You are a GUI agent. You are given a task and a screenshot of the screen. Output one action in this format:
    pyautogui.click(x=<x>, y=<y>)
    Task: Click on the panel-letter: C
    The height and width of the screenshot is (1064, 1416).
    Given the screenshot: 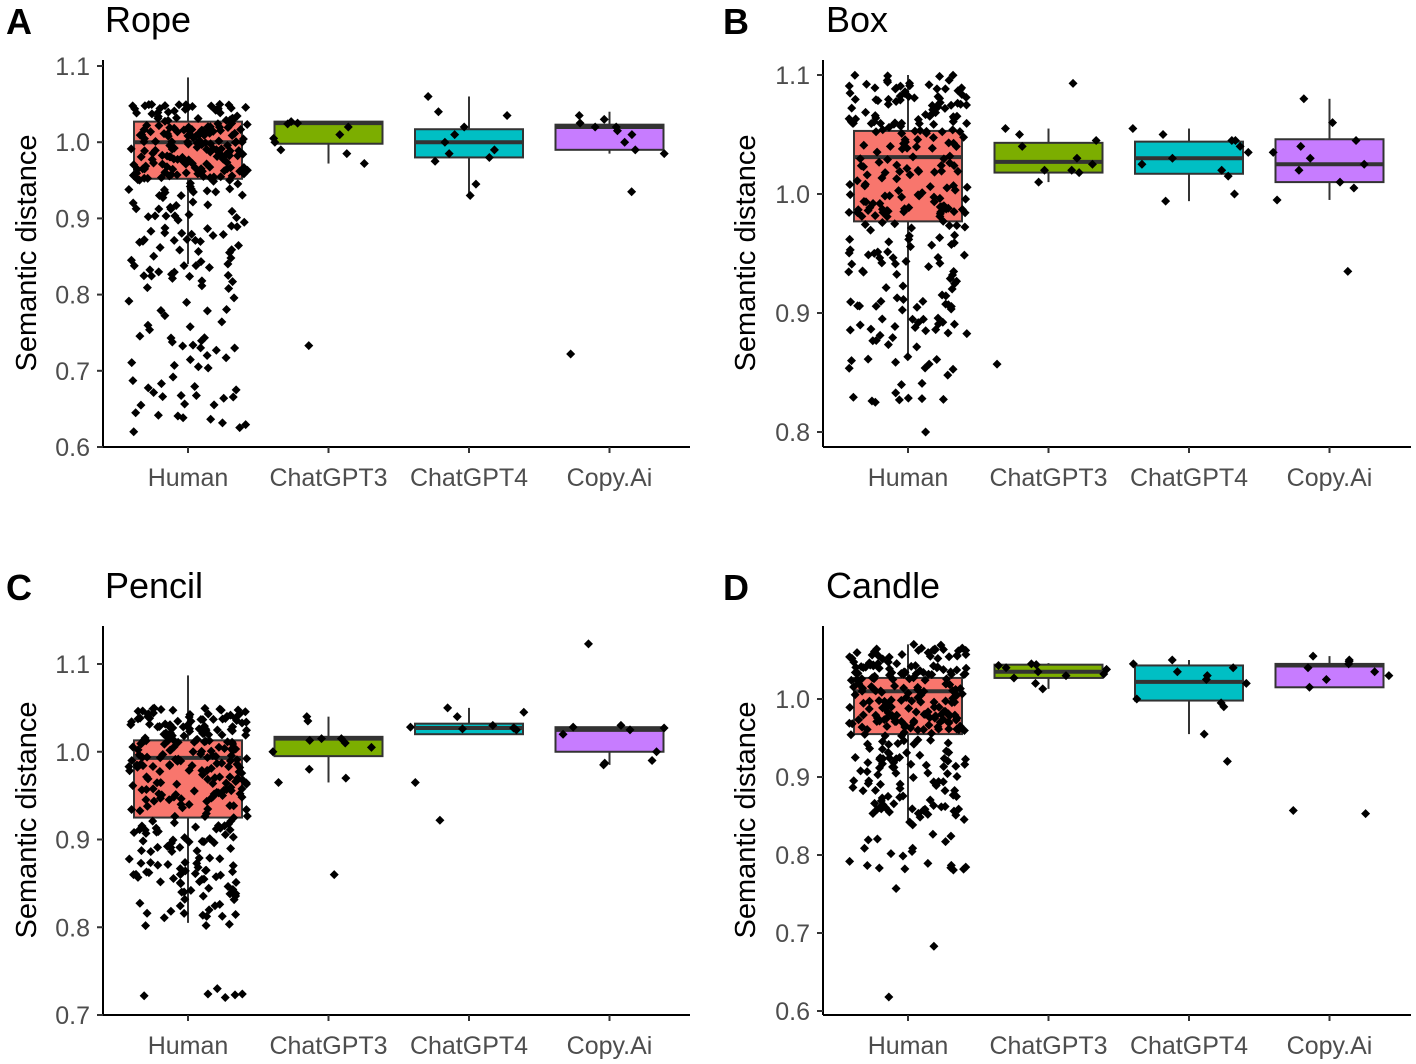 What is the action you would take?
    pyautogui.click(x=19, y=587)
    